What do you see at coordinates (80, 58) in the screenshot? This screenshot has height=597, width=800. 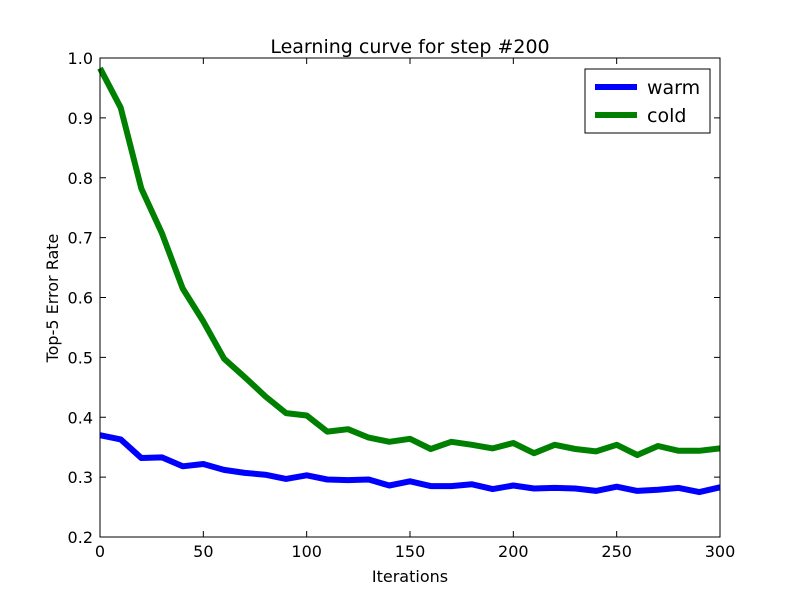 I see `y-tick-label: 1.0` at bounding box center [80, 58].